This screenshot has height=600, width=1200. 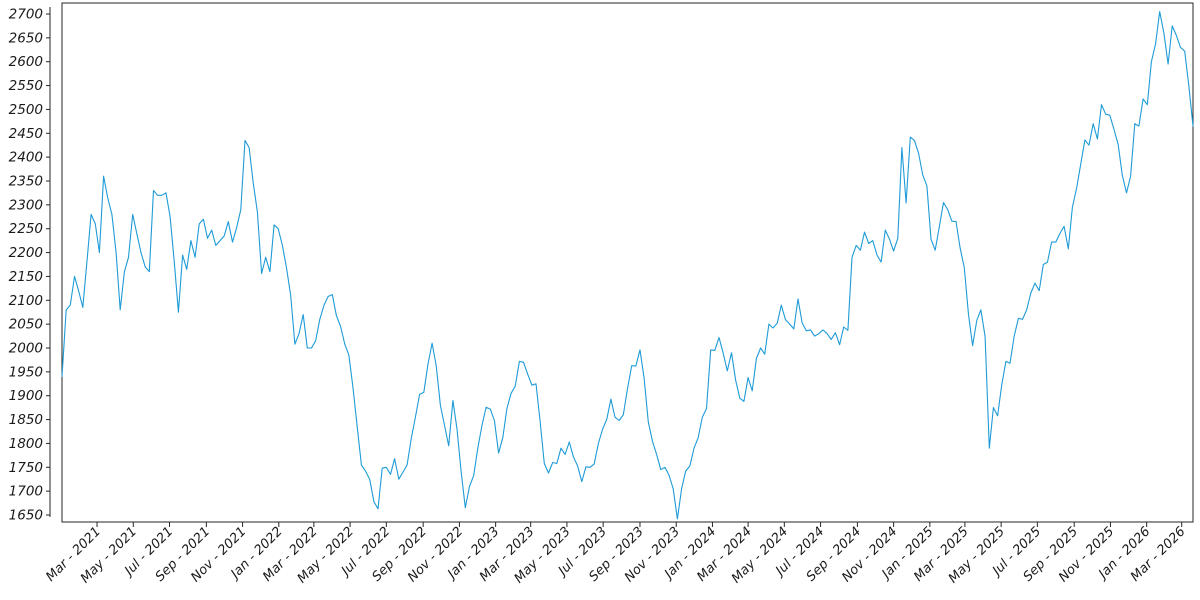 I want to click on y-tick-label: 2350, so click(x=26, y=182).